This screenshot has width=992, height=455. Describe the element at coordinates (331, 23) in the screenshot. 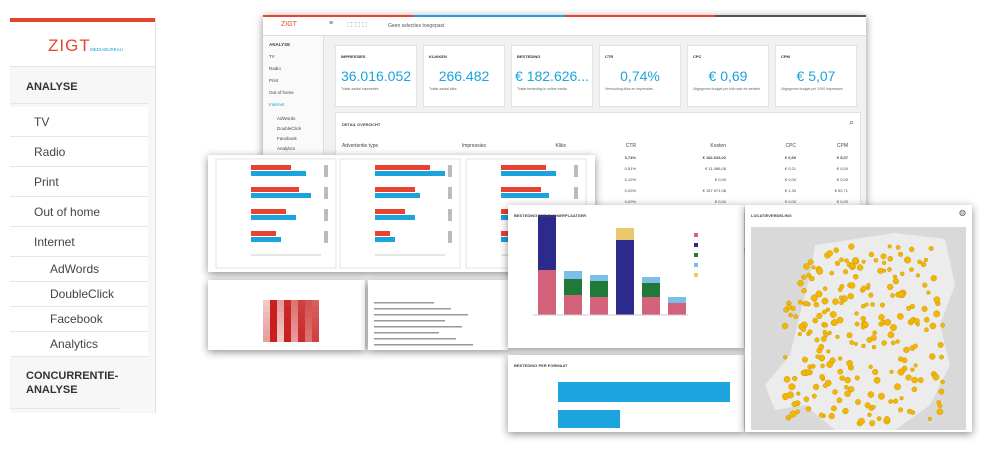

I see `menu-icon: ≡` at that location.